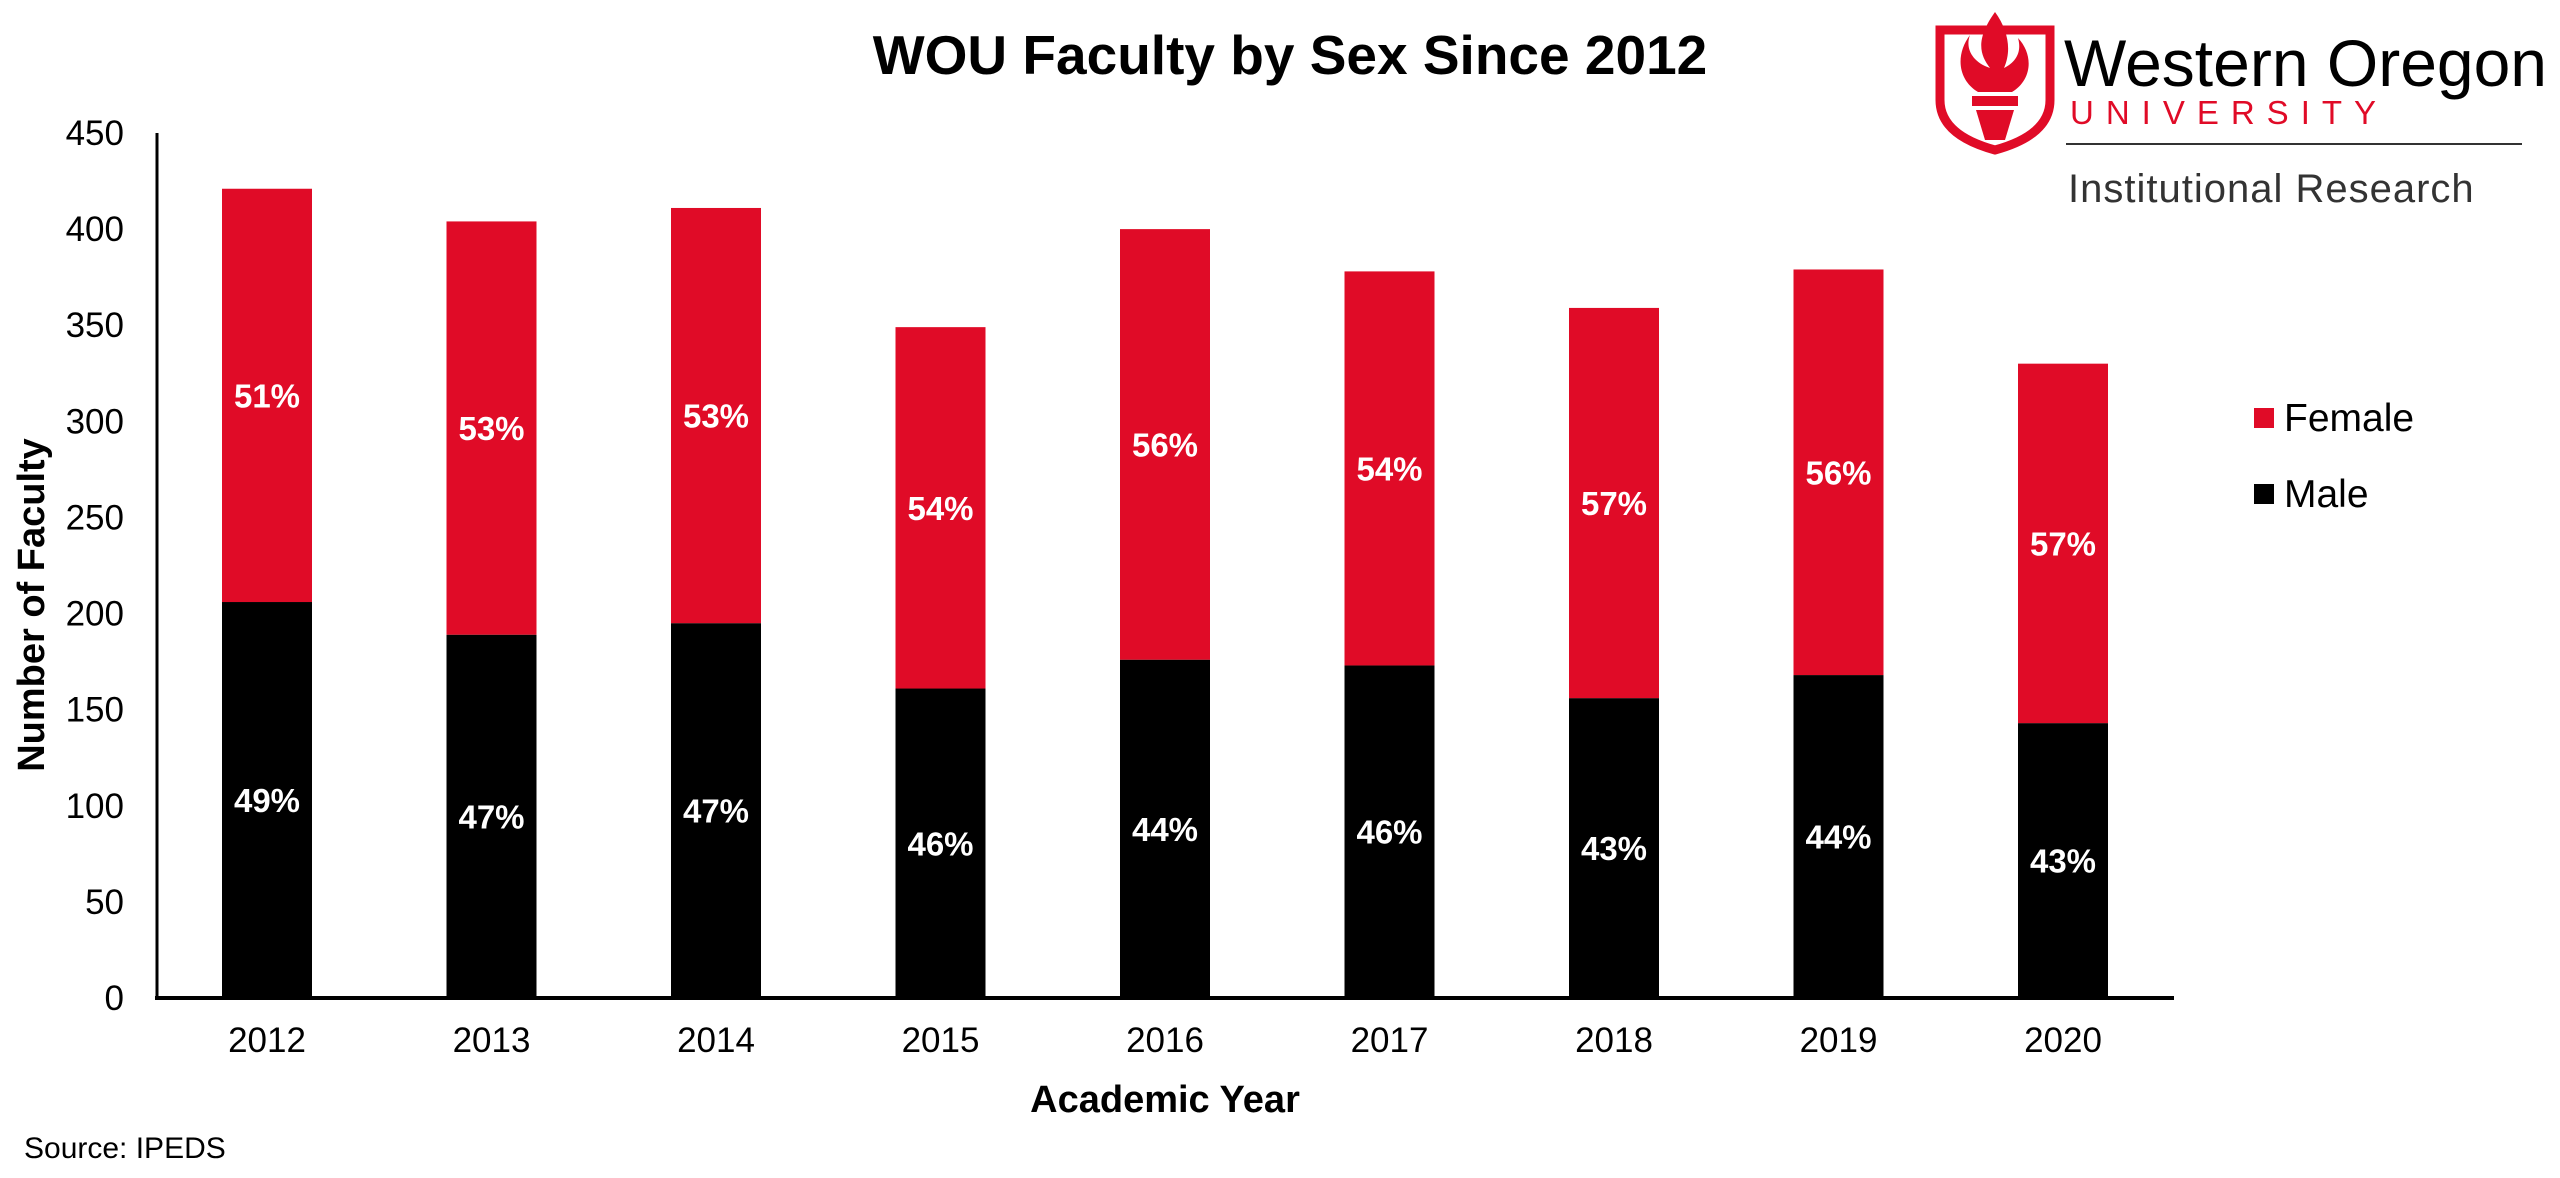 This screenshot has height=1178, width=2560. I want to click on y-tick-label: 350, so click(95, 325).